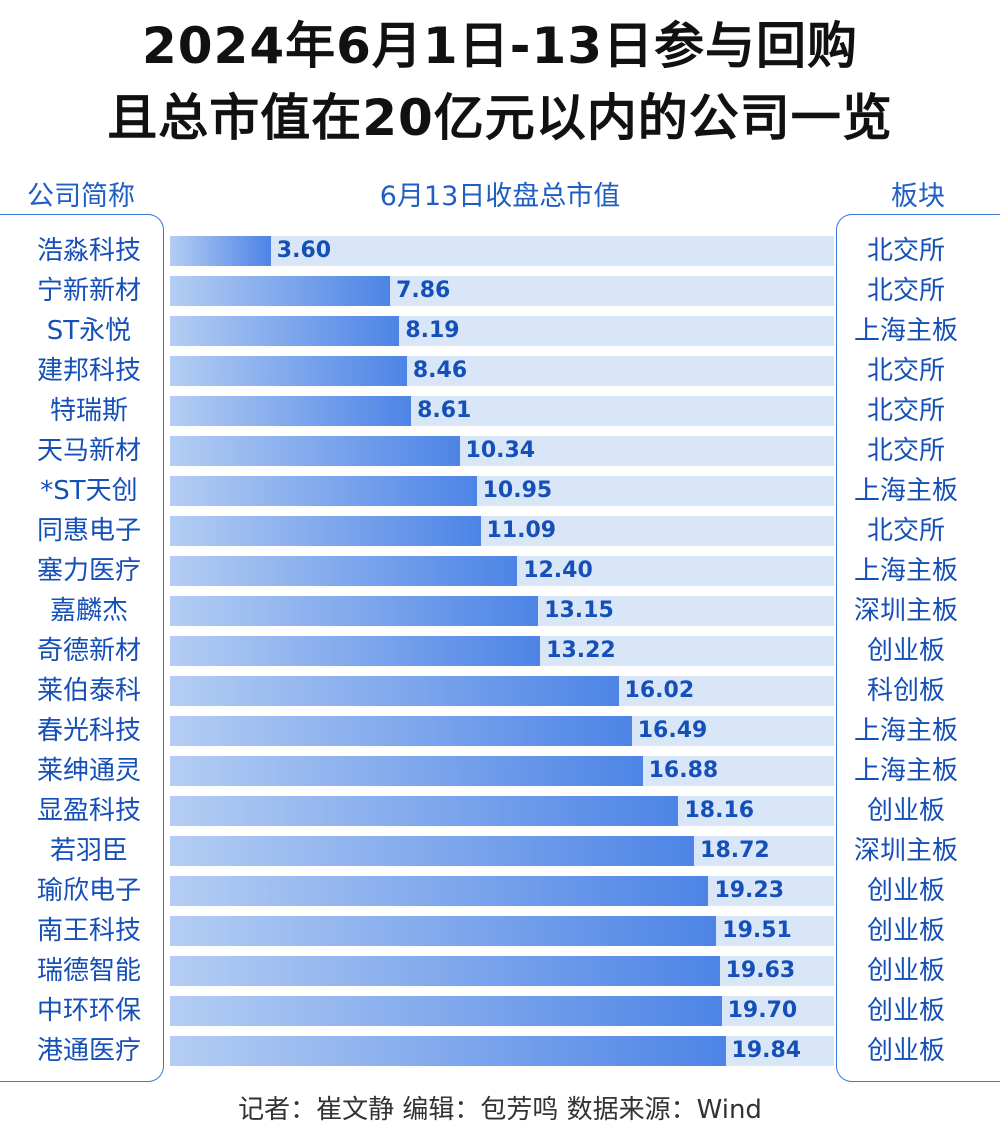 The width and height of the screenshot is (1000, 1146). Describe the element at coordinates (88, 611) in the screenshot. I see `company-name-label: 嘉麟杰` at that location.